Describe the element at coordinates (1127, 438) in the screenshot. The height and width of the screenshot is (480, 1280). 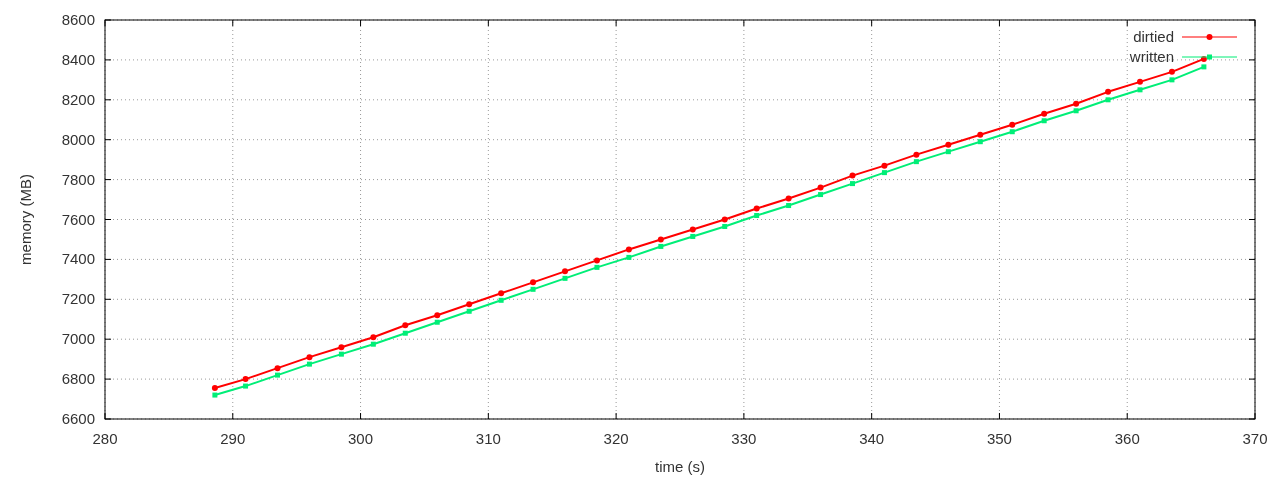
I see `x-tick-label: 360` at that location.